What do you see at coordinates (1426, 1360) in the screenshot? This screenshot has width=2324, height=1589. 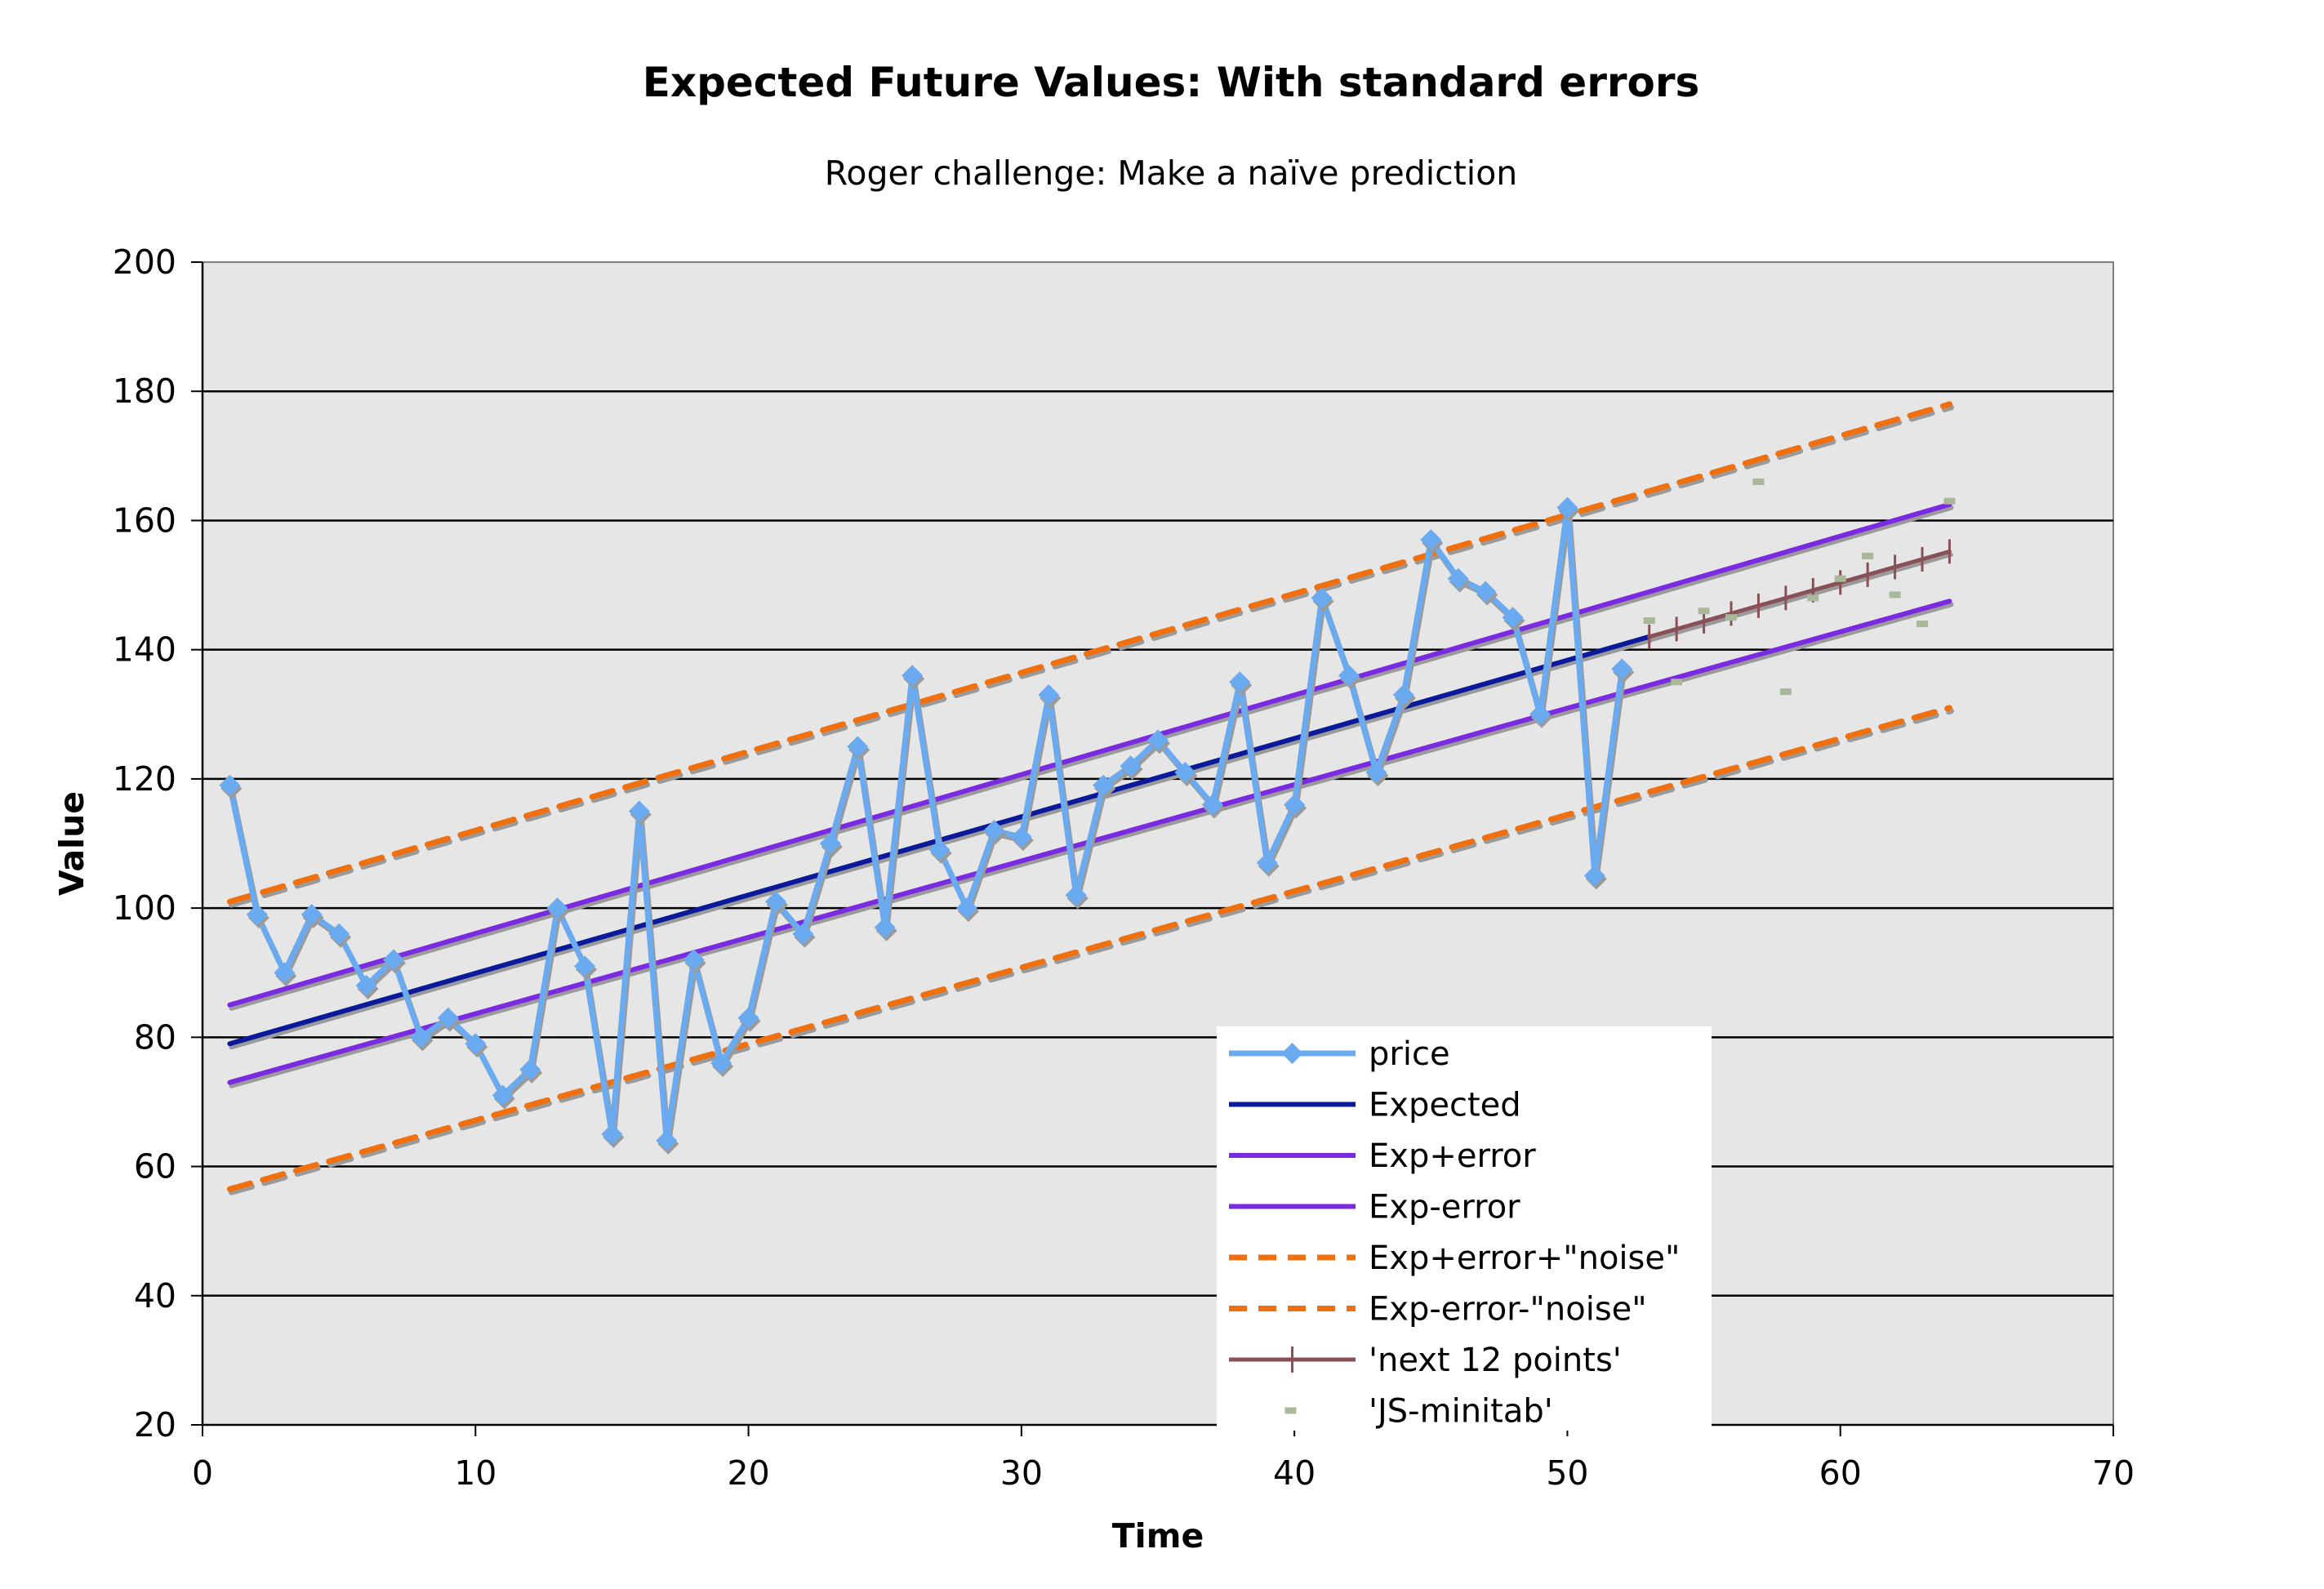 I see `legend-item-next-12-points: 'next 12 points'` at bounding box center [1426, 1360].